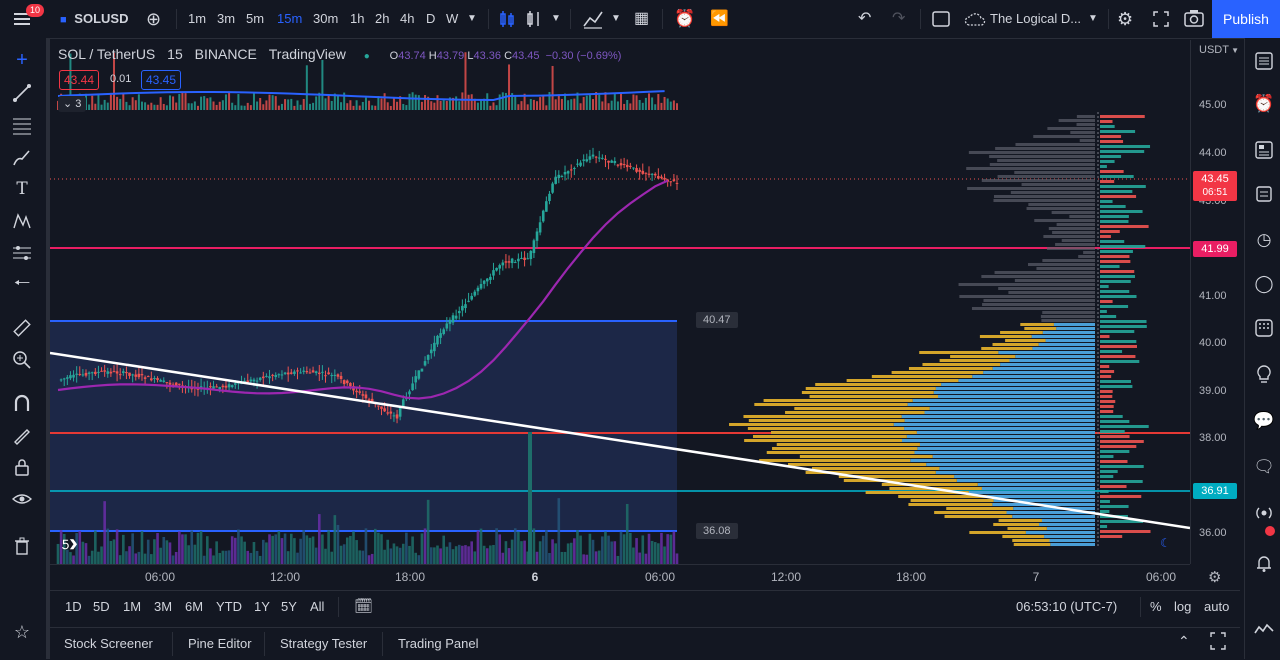 This screenshot has height=660, width=1280. What do you see at coordinates (72, 104) in the screenshot?
I see `indicators-collapse: ⌄ 3` at bounding box center [72, 104].